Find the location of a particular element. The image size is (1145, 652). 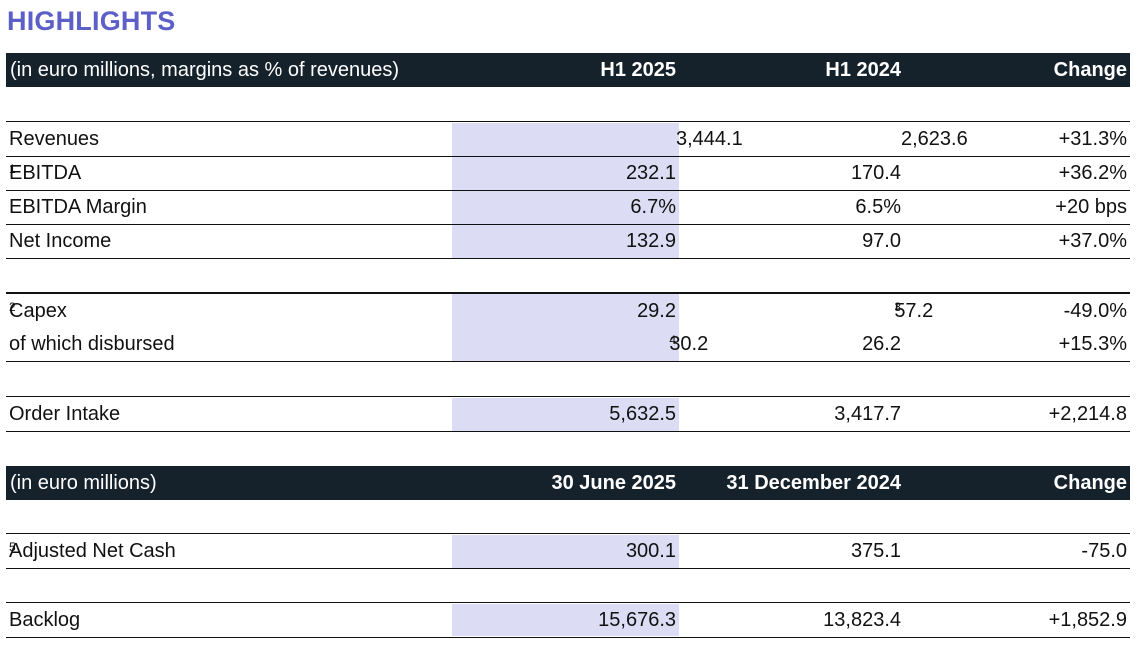

table-row: Revenues 3,444.1 2,623.6 +31.3% is located at coordinates (568, 139).